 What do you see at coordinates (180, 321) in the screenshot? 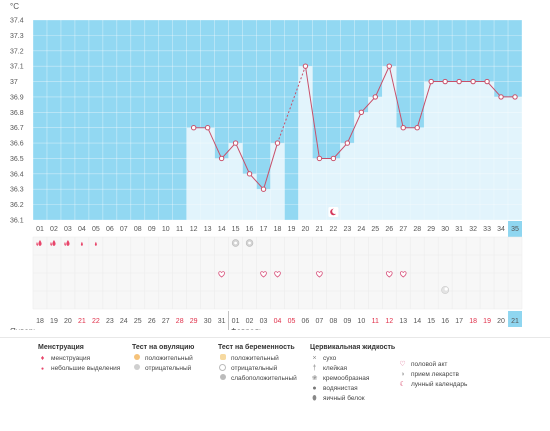
I see `date-label: 28` at bounding box center [180, 321].